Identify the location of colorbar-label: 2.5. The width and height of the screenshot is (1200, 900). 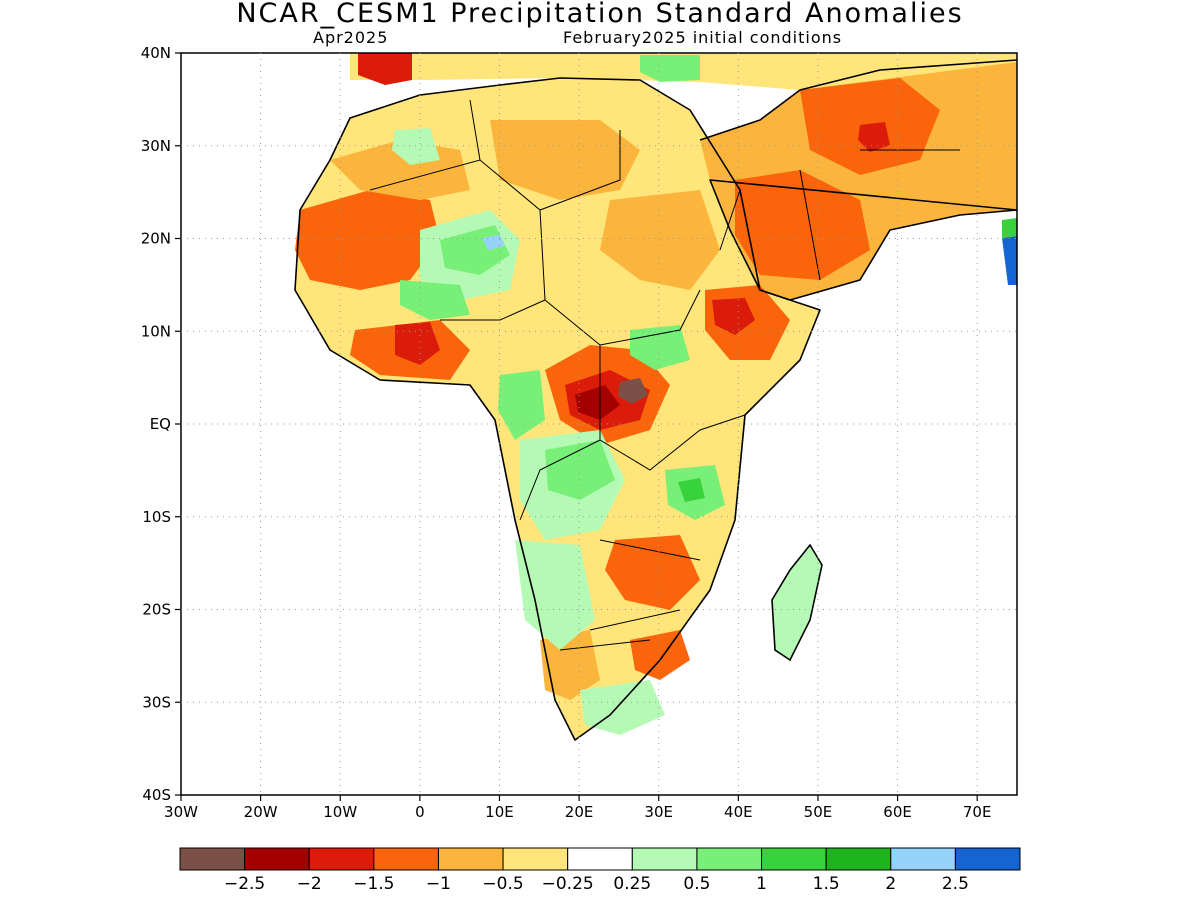
(955, 884).